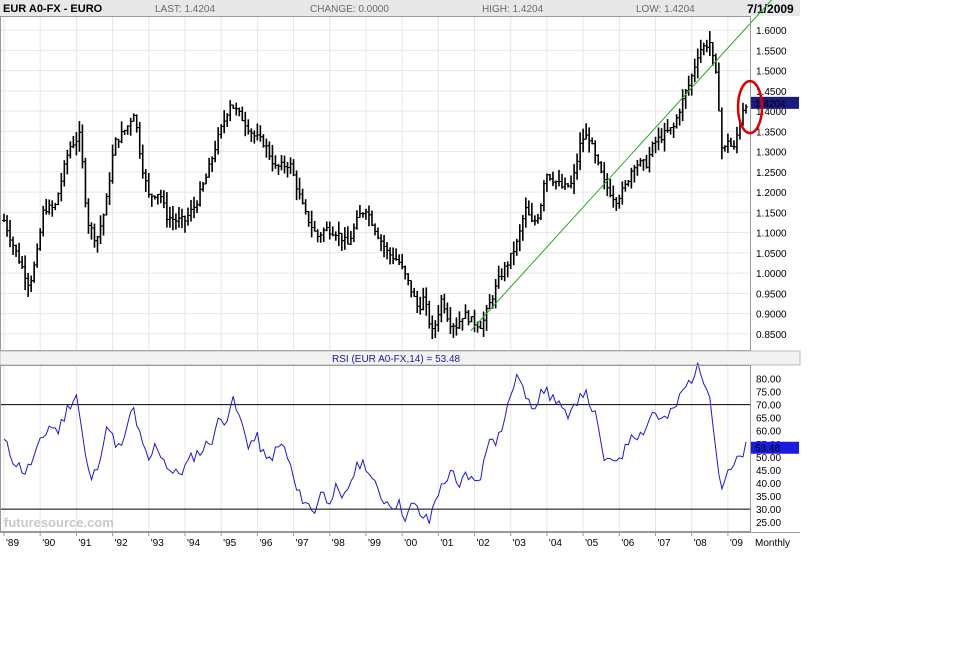 This screenshot has width=954, height=661. What do you see at coordinates (302, 543) in the screenshot?
I see `x-tick-label: '97` at bounding box center [302, 543].